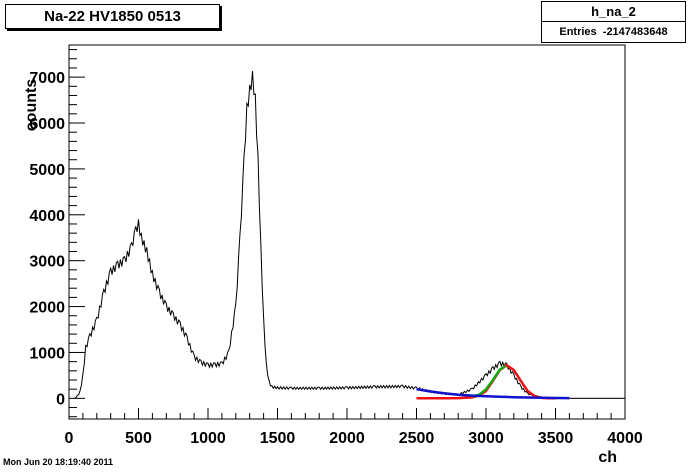 This screenshot has width=696, height=472. I want to click on x-axis-label: ch, so click(607, 457).